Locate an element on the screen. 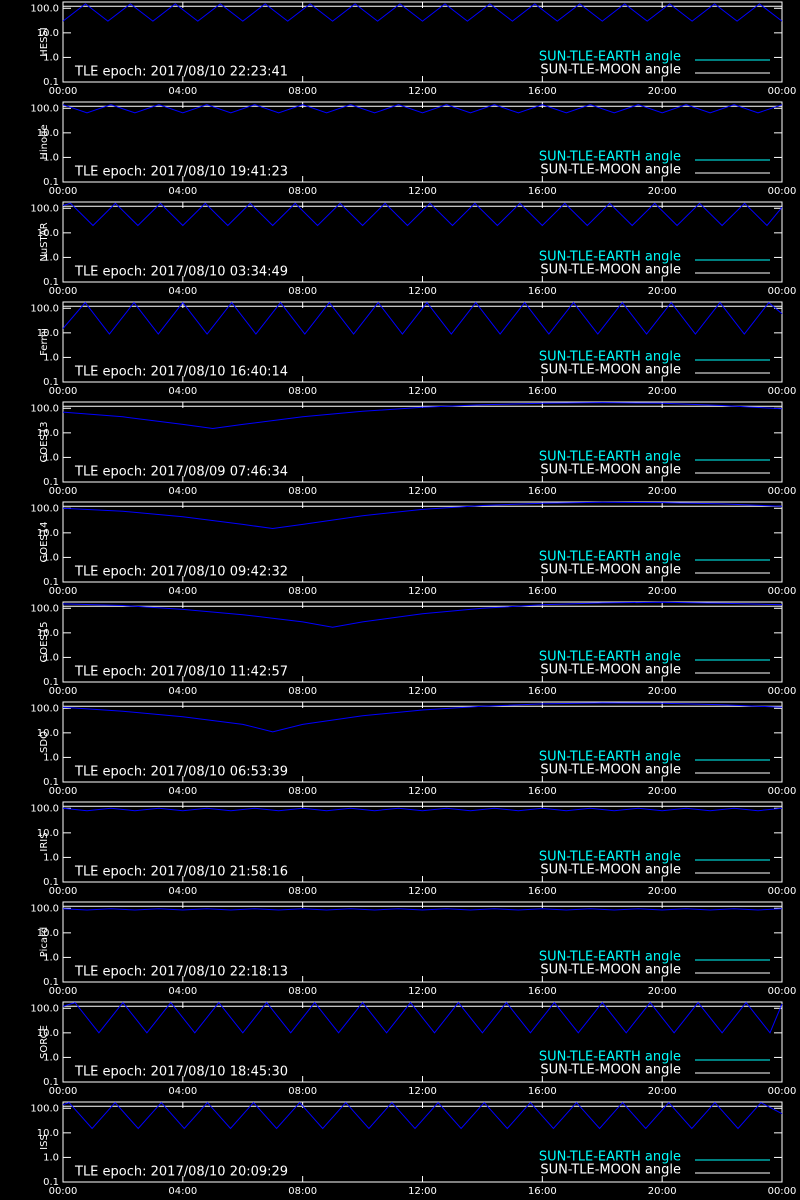  annotation: TLE epoch: 2017/08/10 21:58:16 is located at coordinates (181, 872).